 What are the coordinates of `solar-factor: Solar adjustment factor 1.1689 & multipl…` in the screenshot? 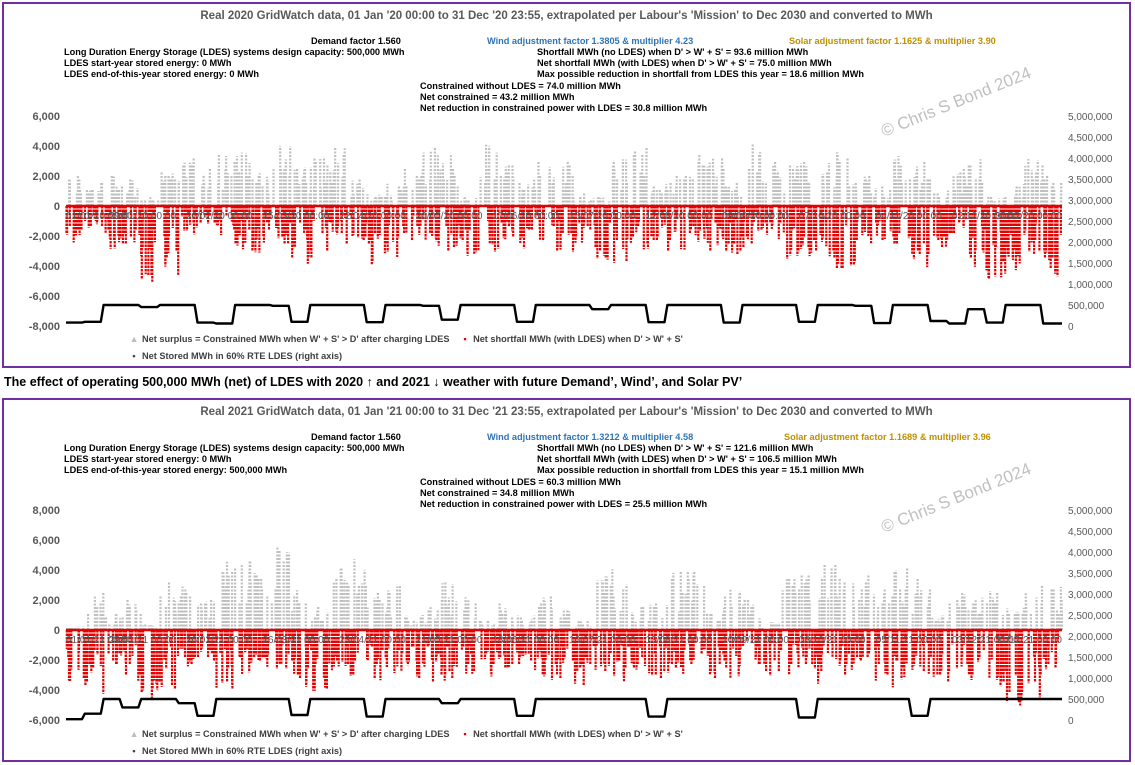 It's located at (887, 437).